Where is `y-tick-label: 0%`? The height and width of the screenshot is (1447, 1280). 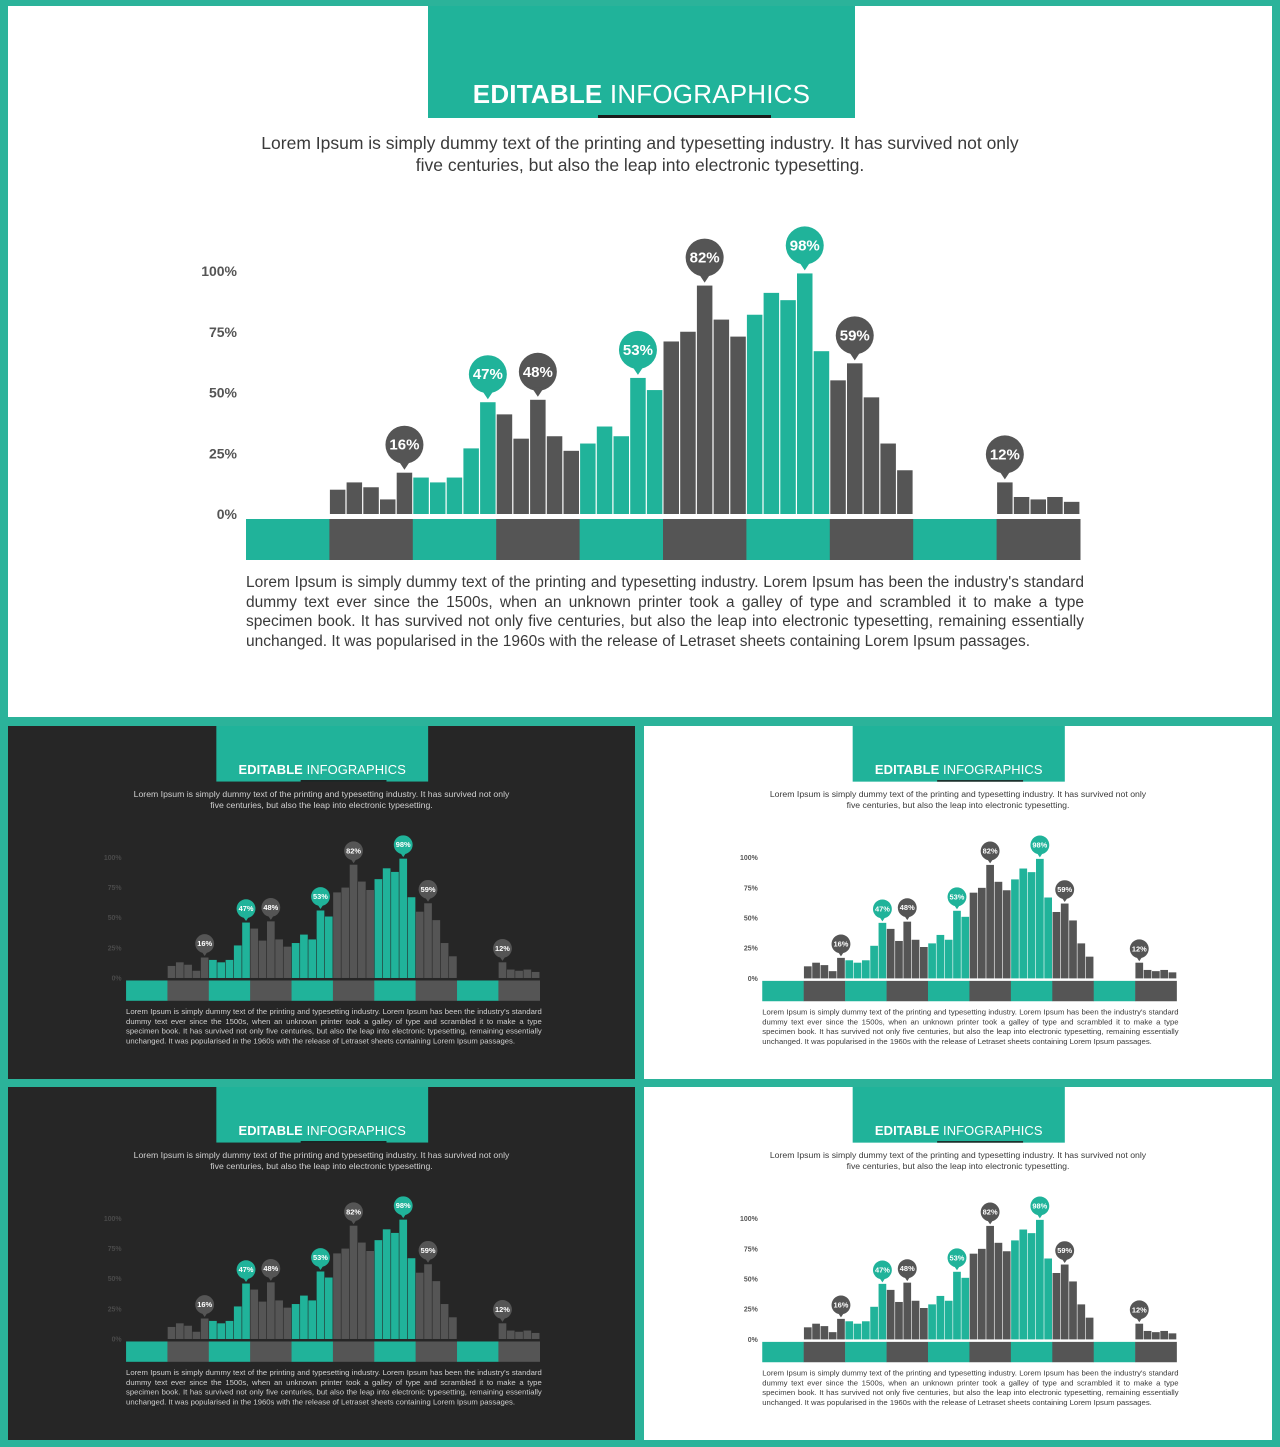 y-tick-label: 0% is located at coordinates (753, 979).